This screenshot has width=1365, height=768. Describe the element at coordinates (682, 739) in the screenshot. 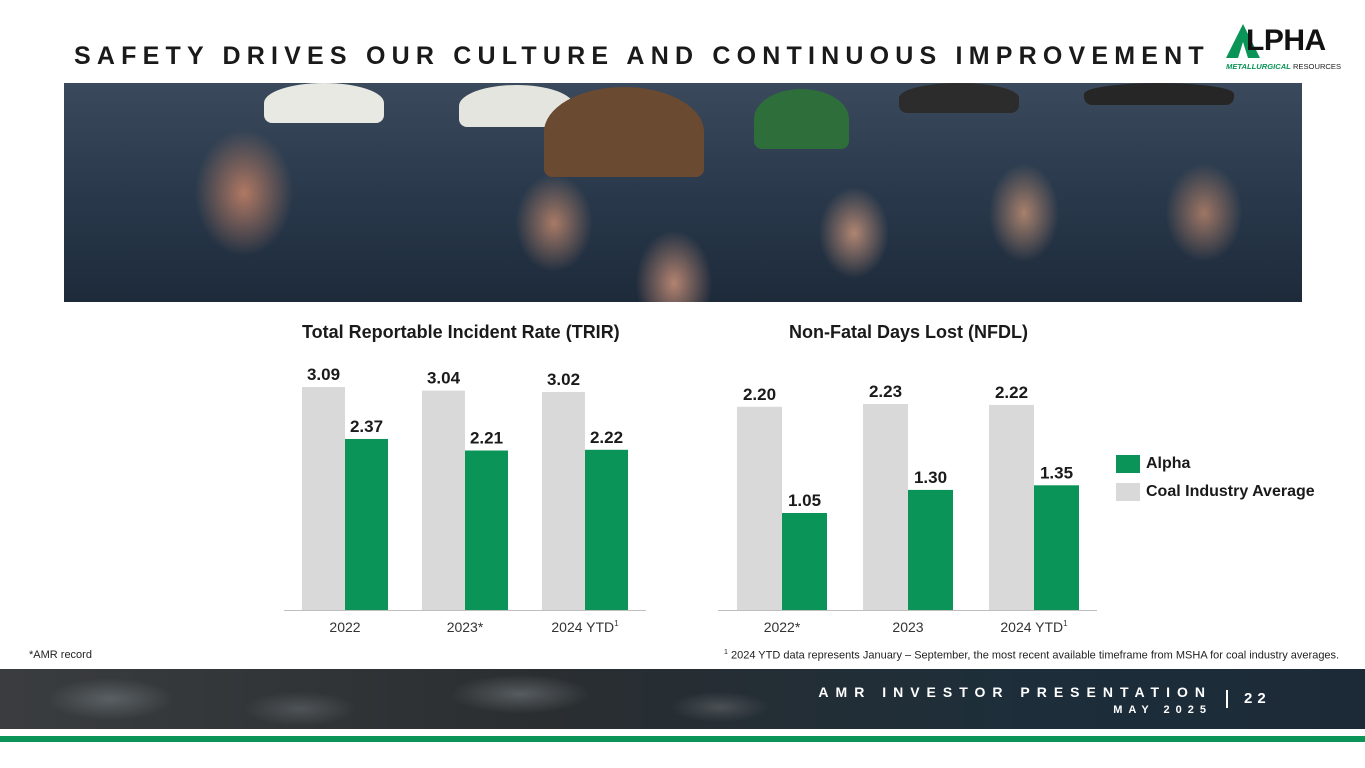

I see `footer-green-stripe` at that location.